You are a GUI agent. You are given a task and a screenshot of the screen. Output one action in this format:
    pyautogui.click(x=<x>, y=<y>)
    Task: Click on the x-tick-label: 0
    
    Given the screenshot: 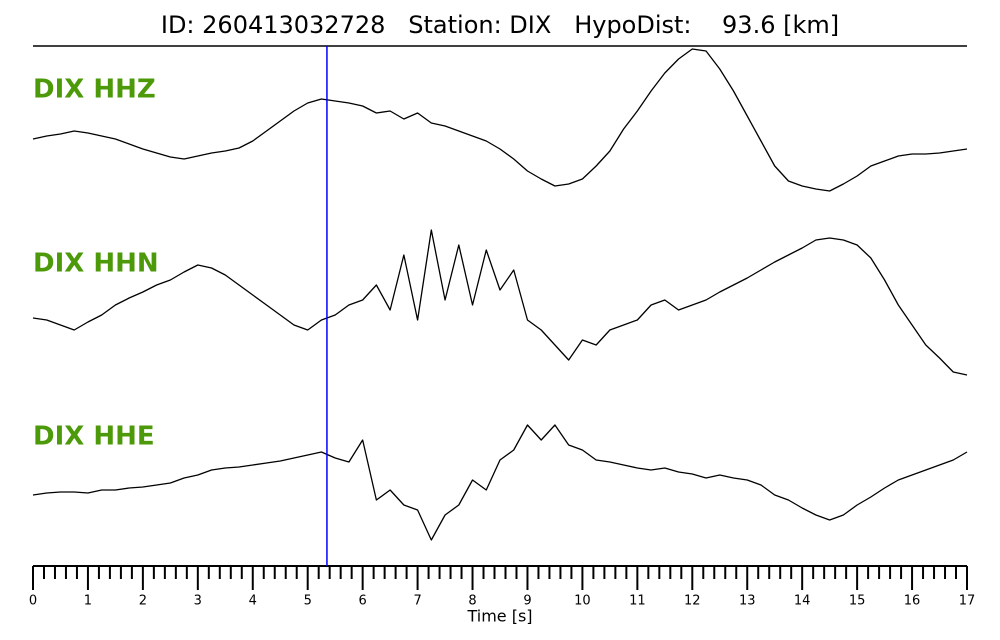 What is the action you would take?
    pyautogui.click(x=33, y=601)
    